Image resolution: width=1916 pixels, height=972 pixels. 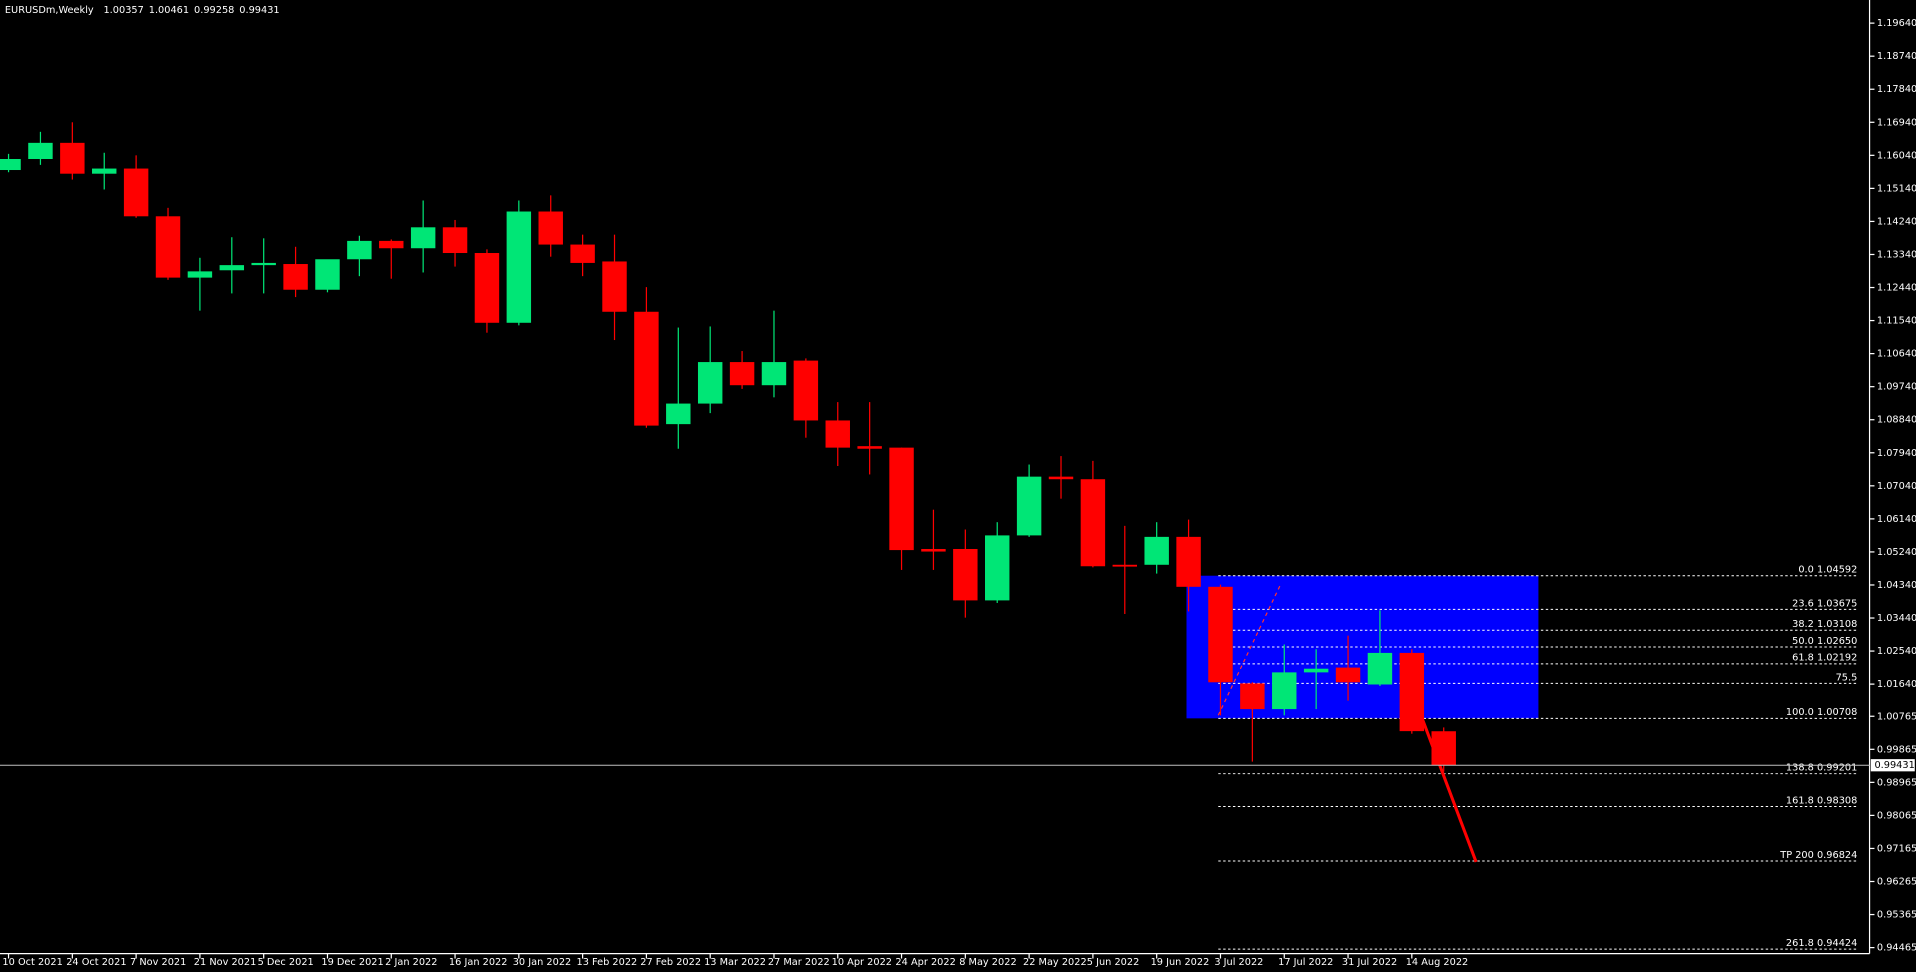 I want to click on y-tick-label: 1.01640, so click(x=1896, y=684).